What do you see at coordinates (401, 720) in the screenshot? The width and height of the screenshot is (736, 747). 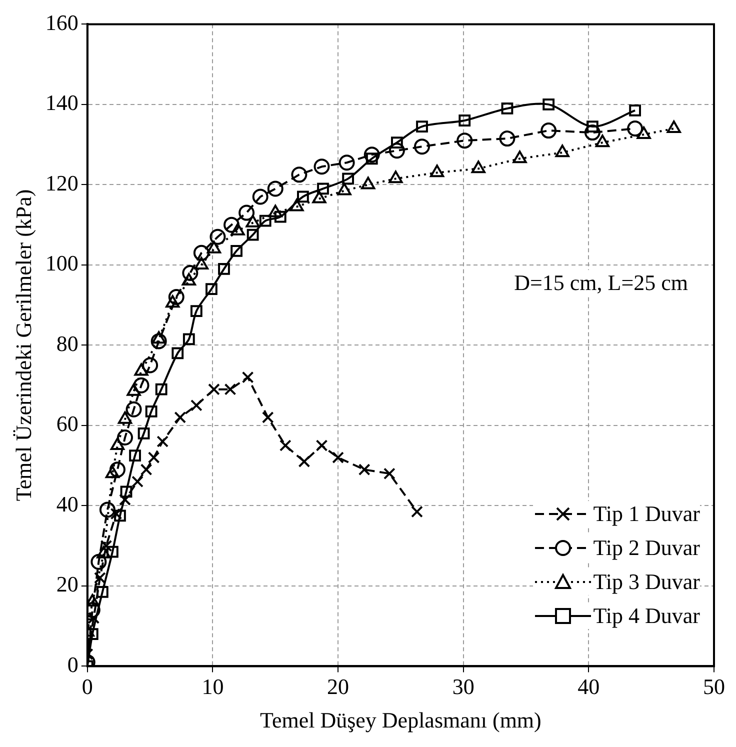 I see `x-axis-title: Temel Düşey Deplasmanı (mm)` at bounding box center [401, 720].